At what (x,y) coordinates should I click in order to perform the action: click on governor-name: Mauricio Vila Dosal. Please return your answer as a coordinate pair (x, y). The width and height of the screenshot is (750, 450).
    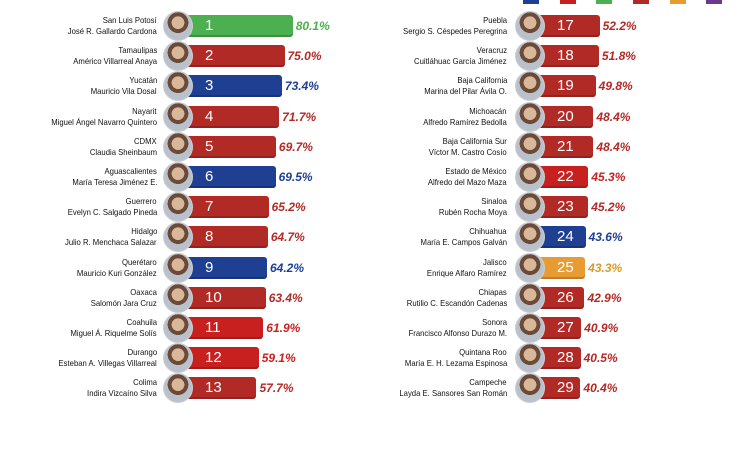
    Looking at the image, I should click on (124, 91).